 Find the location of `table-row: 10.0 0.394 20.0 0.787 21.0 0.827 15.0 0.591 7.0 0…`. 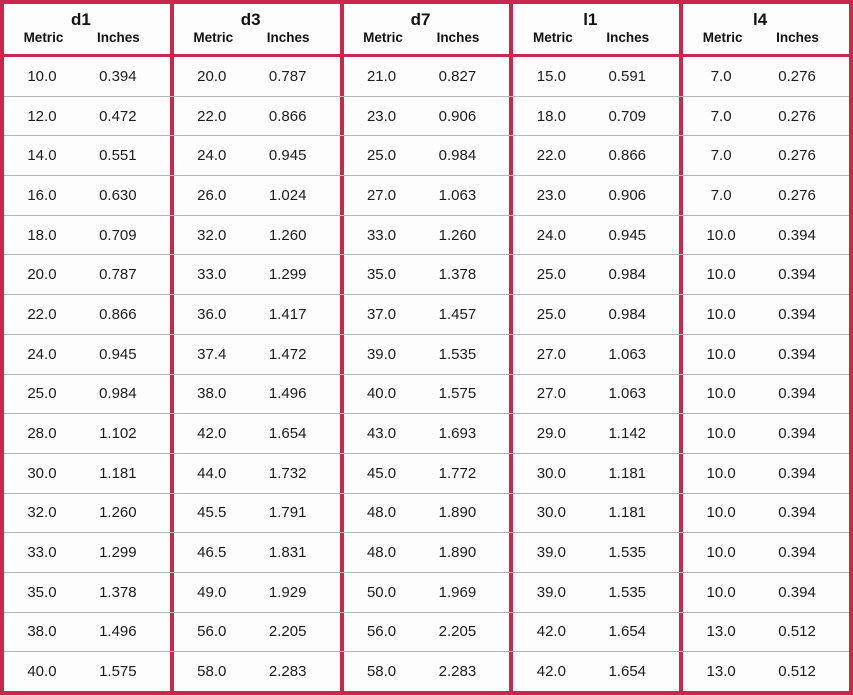

table-row: 10.0 0.394 20.0 0.787 21.0 0.827 15.0 0.591 7.0 0… is located at coordinates (426, 77).